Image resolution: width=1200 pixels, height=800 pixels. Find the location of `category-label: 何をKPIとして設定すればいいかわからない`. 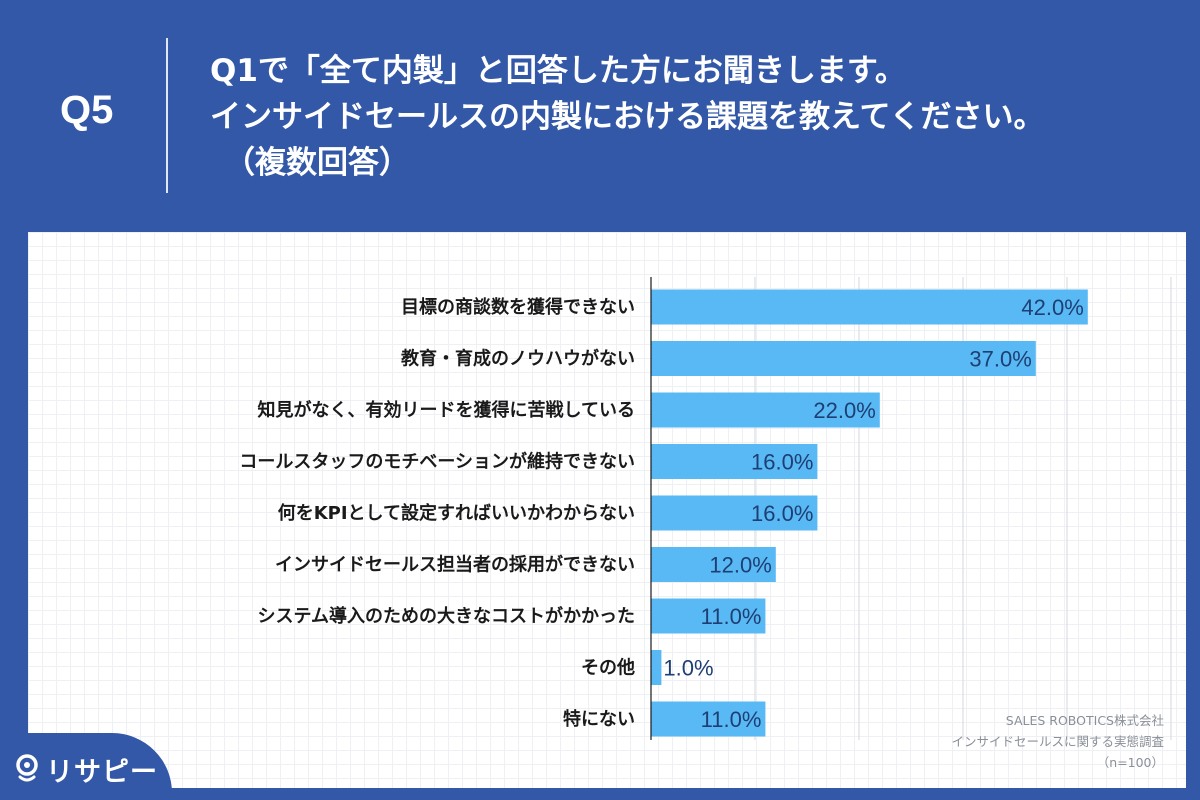

category-label: 何をKPIとして設定すればいいかわからない is located at coordinates (456, 513).